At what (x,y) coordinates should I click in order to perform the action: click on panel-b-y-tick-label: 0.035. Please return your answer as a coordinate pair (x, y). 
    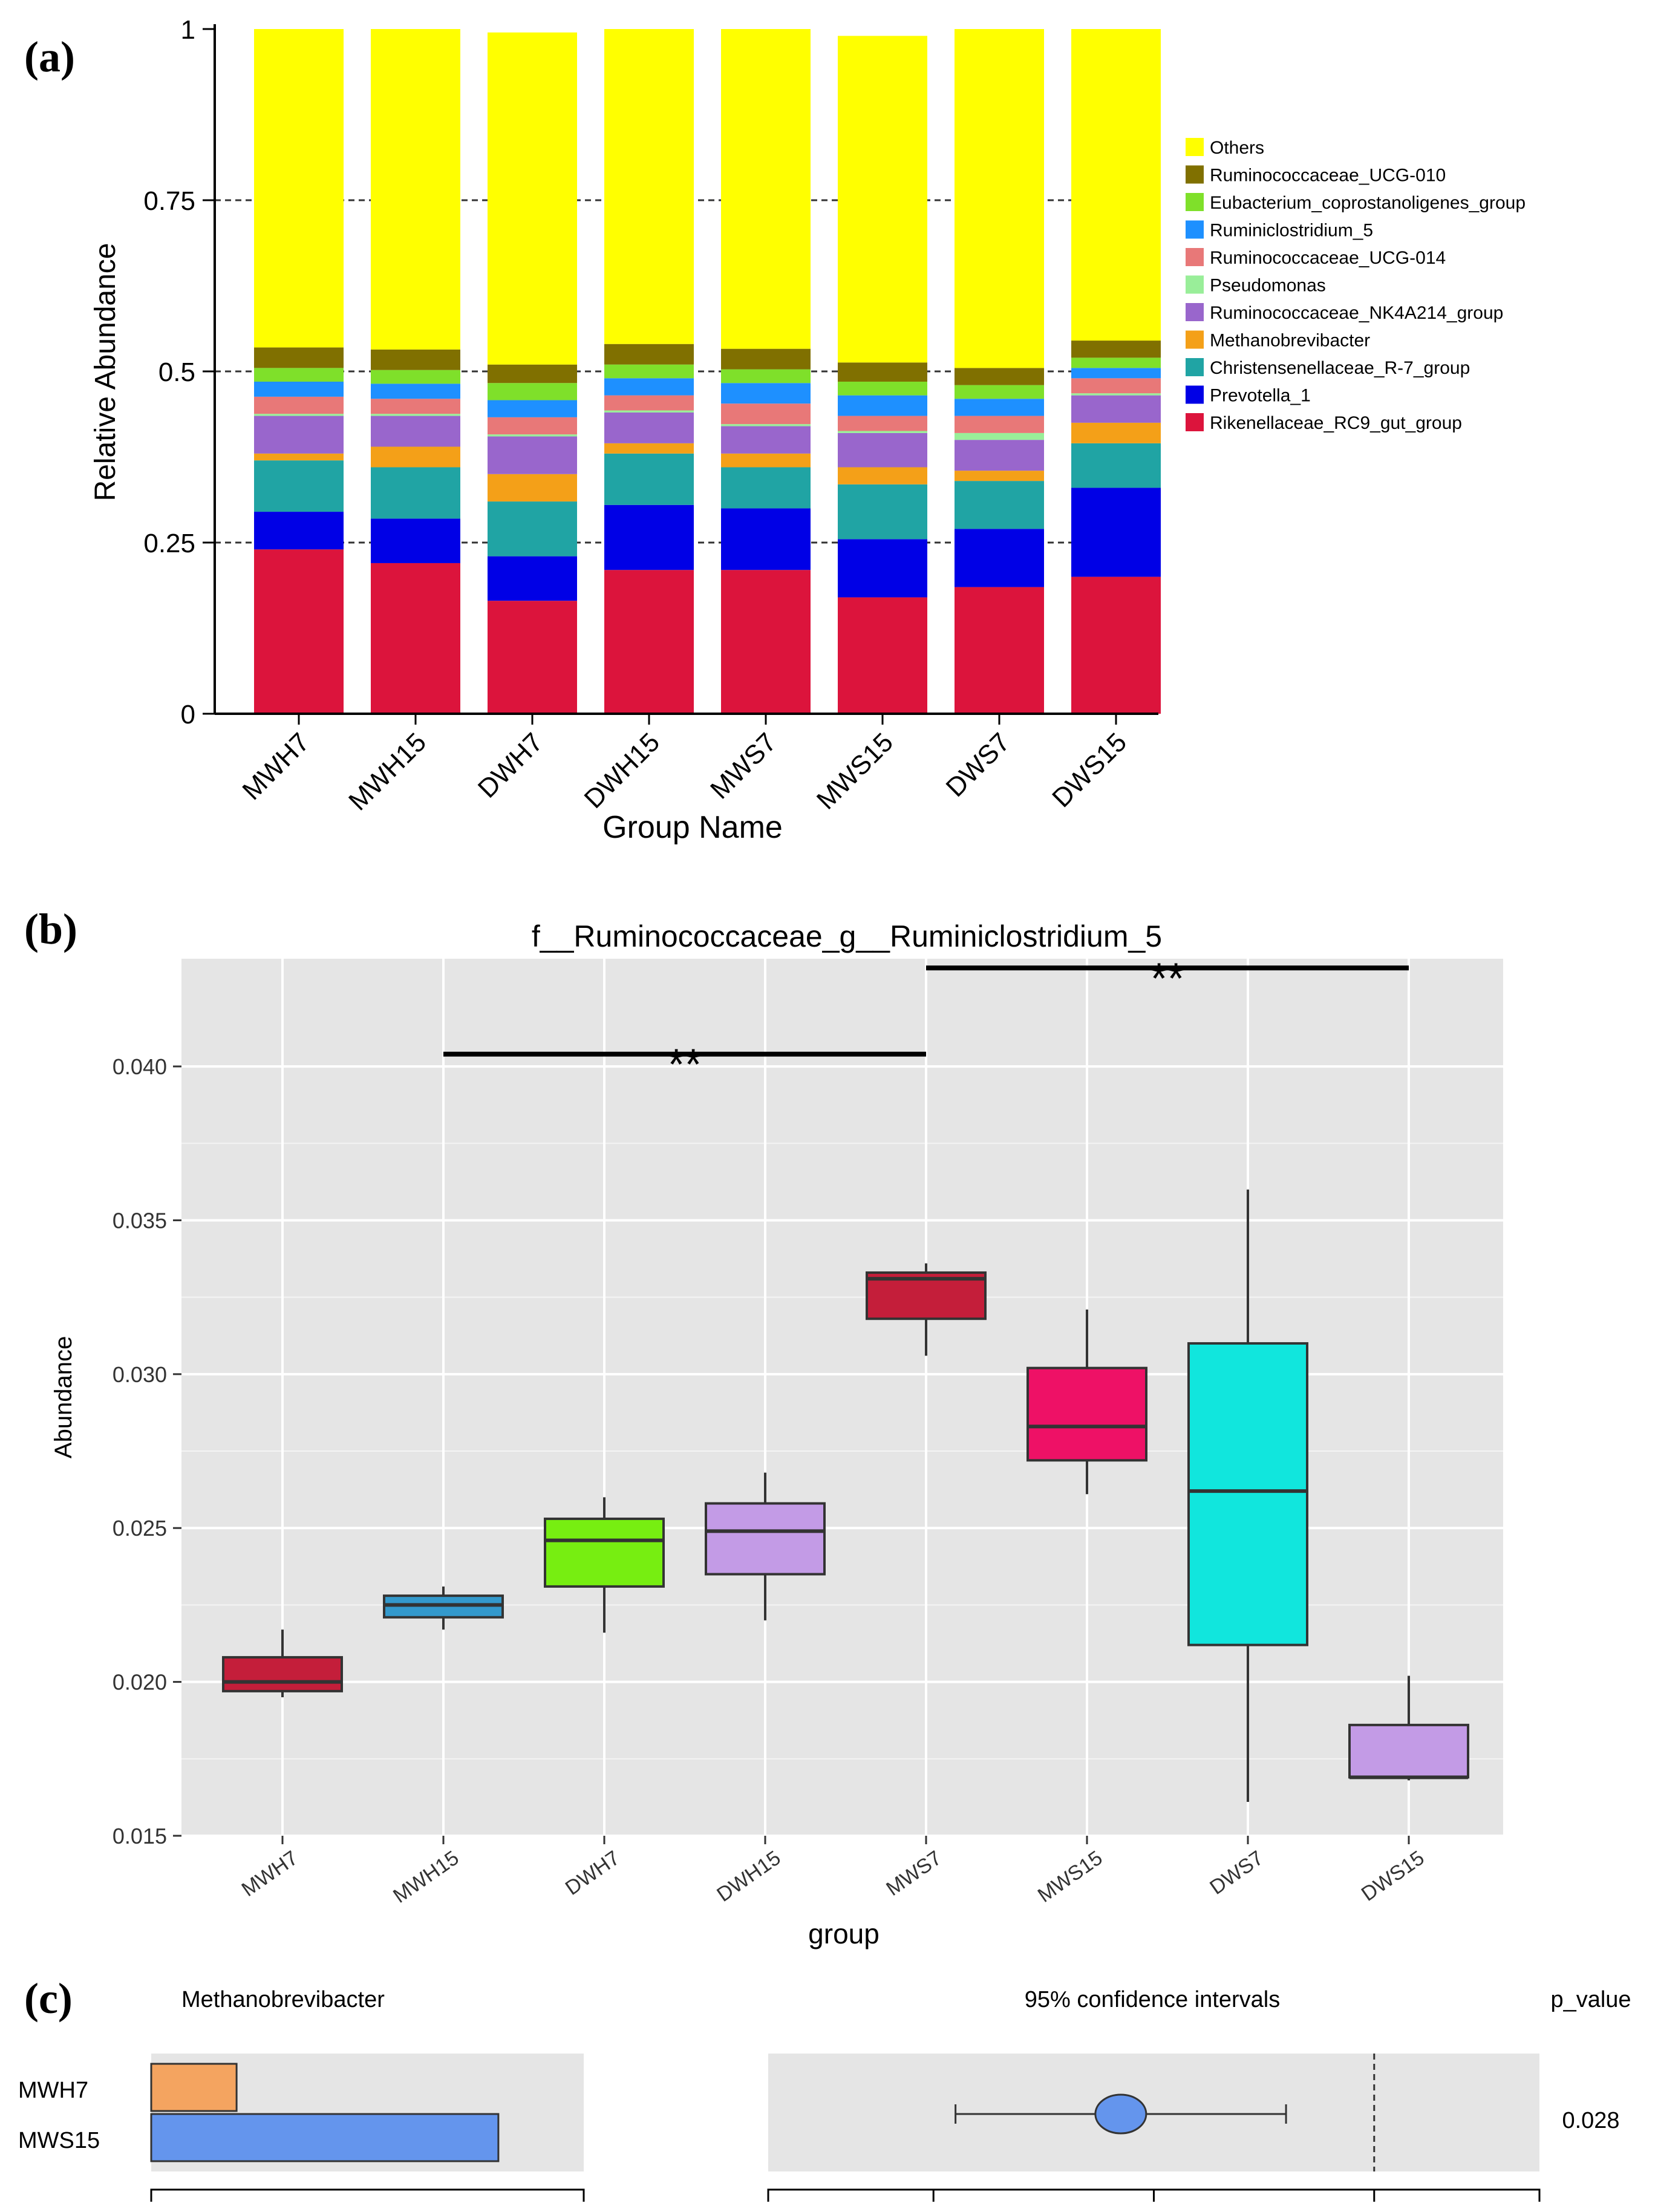
    Looking at the image, I should click on (140, 1220).